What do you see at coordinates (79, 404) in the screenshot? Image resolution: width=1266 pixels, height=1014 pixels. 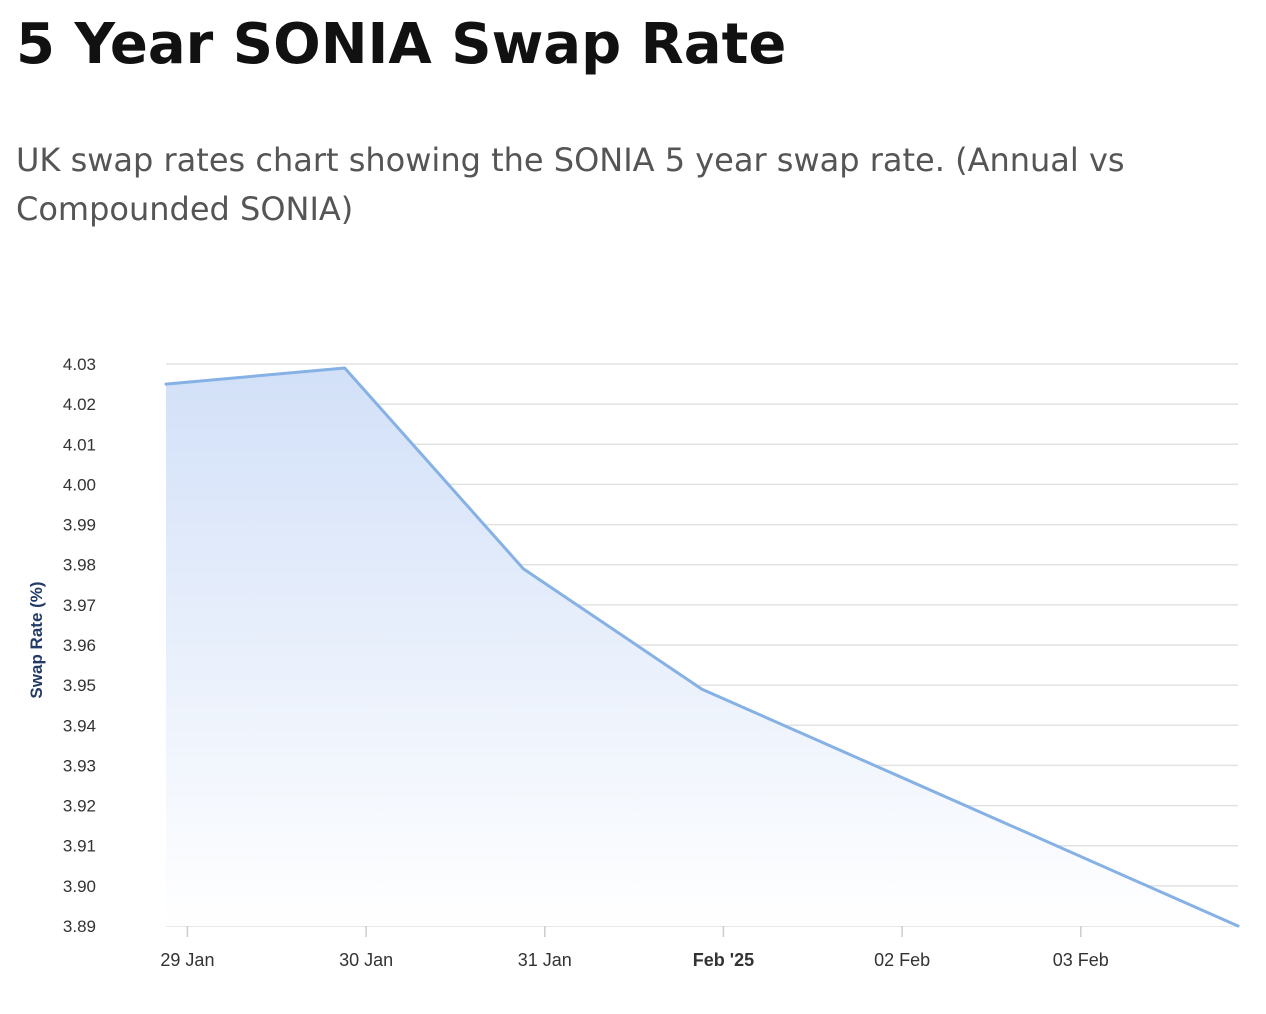 I see `y-tick-label: 4.02` at bounding box center [79, 404].